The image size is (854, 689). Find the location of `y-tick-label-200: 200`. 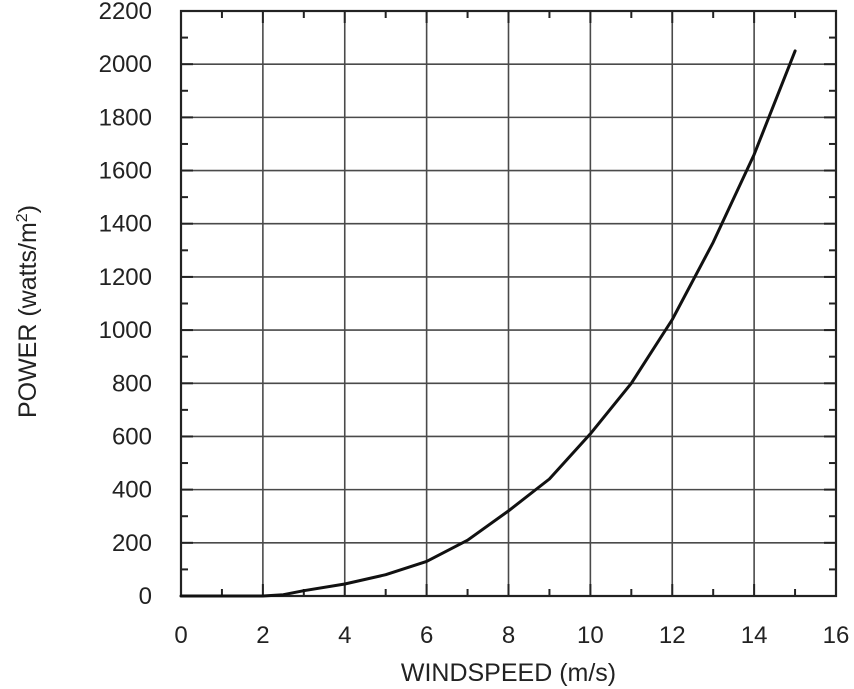

y-tick-label-200: 200 is located at coordinates (132, 543).